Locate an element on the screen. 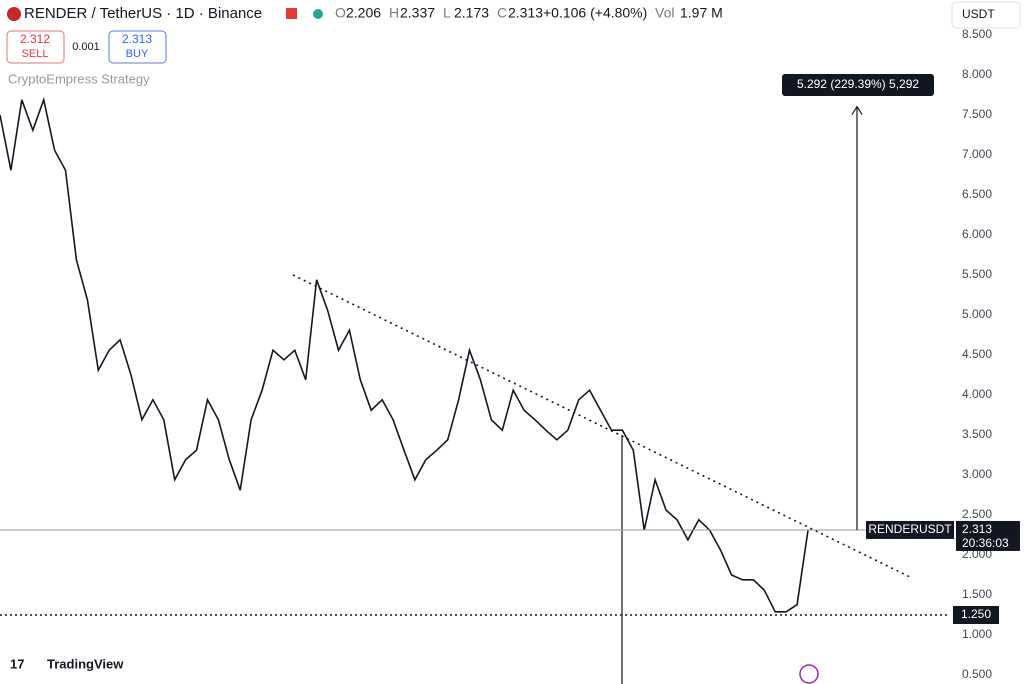  header-bg is located at coordinates (360, 14).